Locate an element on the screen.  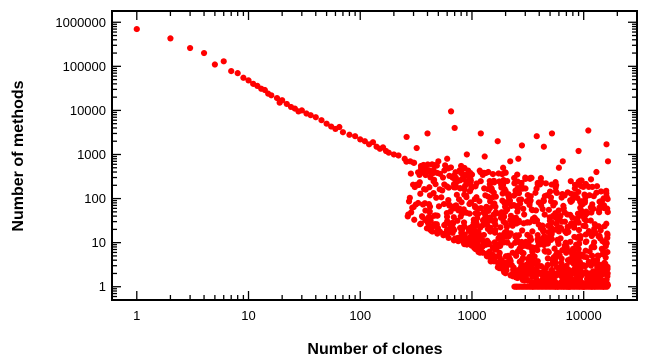
x-tick-label: 100 is located at coordinates (360, 315).